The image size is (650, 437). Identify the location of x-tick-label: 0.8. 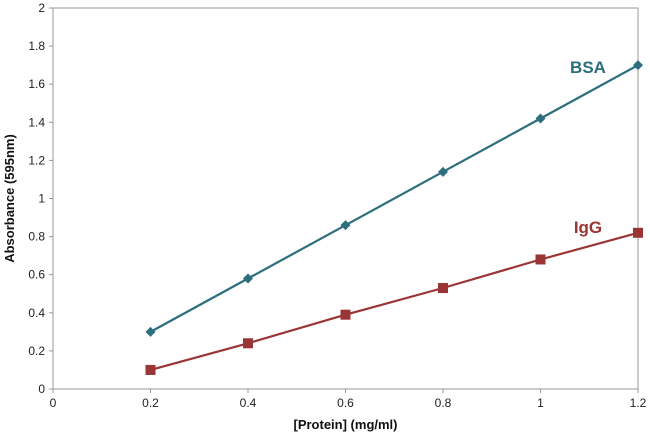
(443, 403).